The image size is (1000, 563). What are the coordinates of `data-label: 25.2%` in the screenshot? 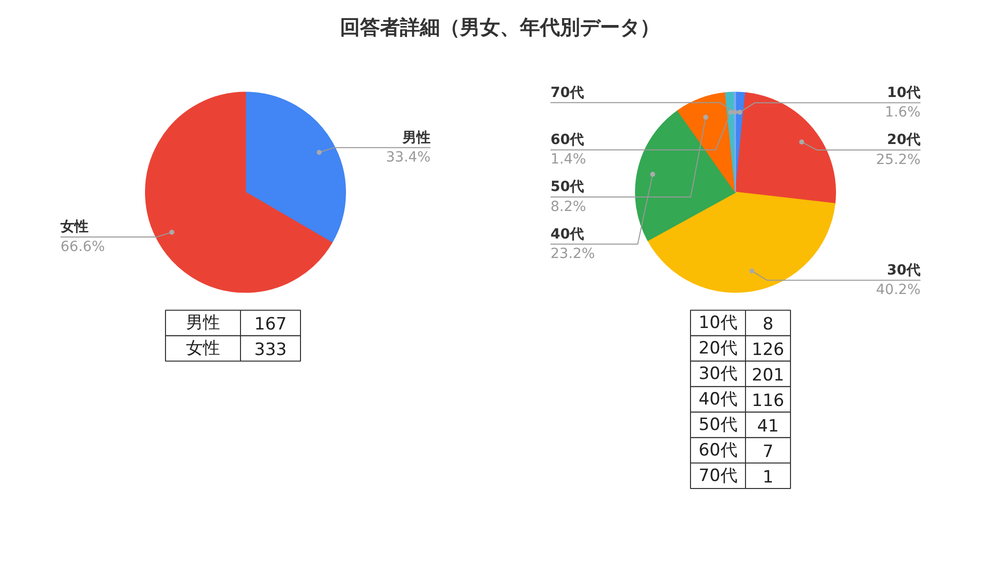 It's located at (898, 160).